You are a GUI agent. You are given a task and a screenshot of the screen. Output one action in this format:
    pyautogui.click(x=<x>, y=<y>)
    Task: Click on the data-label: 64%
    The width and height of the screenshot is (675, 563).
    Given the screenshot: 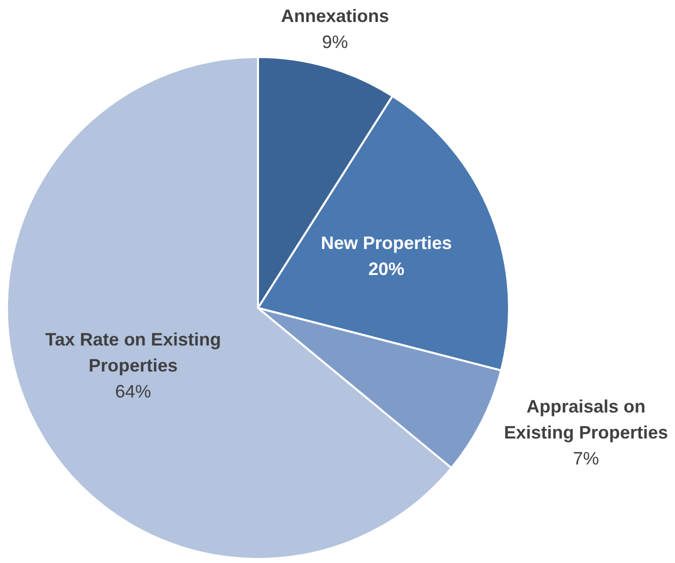 What is the action you would take?
    pyautogui.click(x=133, y=392)
    